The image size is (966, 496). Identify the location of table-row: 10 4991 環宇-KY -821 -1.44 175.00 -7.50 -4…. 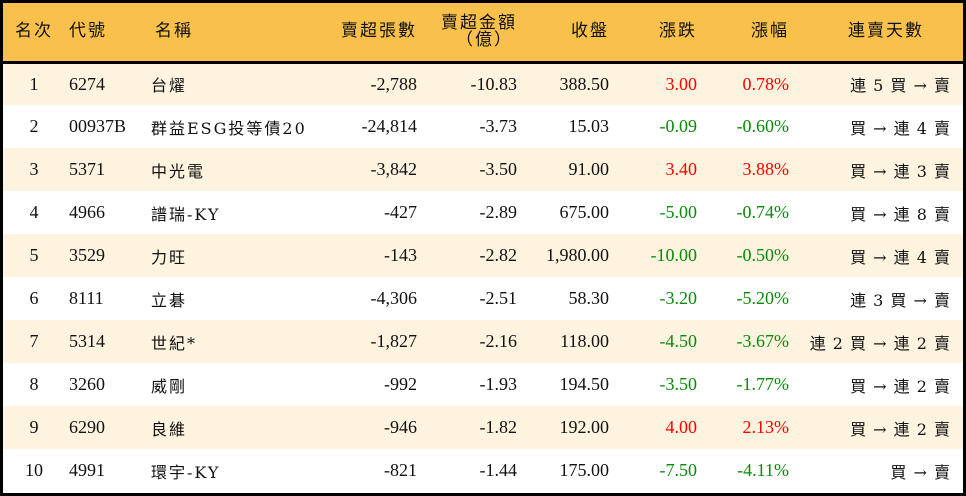
(483, 470).